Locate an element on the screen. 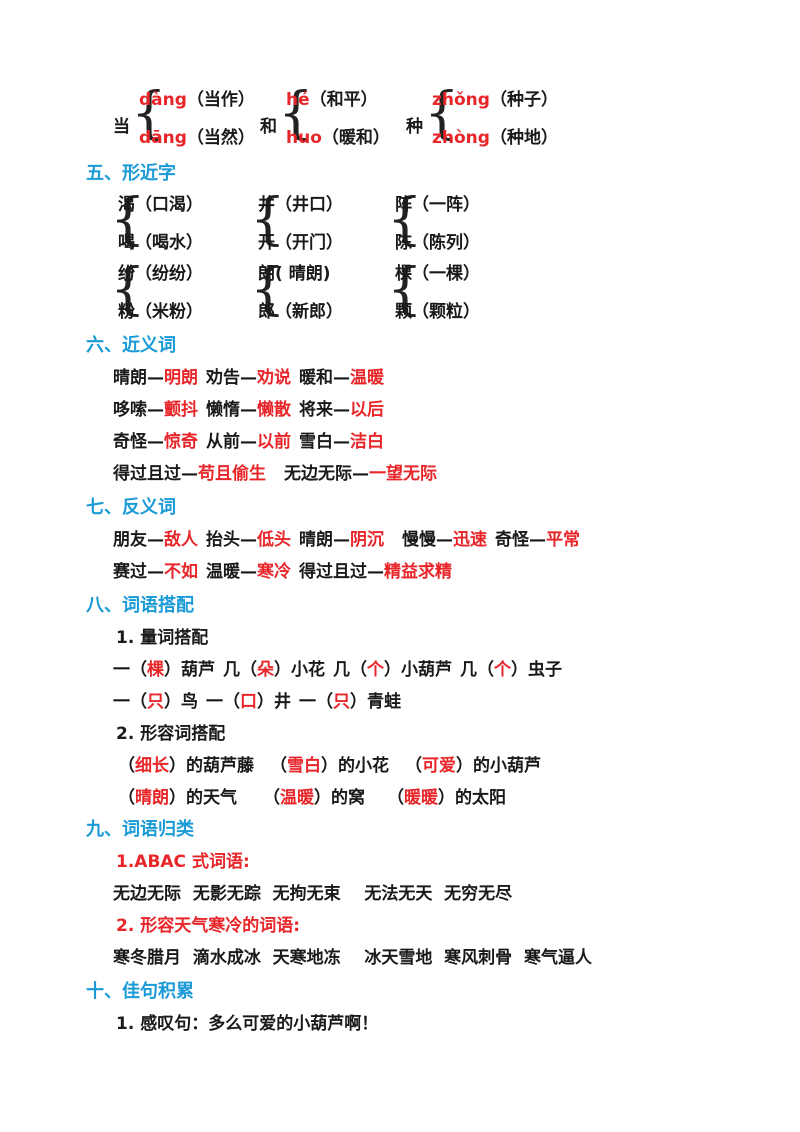 This screenshot has width=800, height=1132. measure-word-row: 一（棵）葫芦 几（朵）小花 几（个）小葫芦 几（个）虫子 is located at coordinates (337, 670).